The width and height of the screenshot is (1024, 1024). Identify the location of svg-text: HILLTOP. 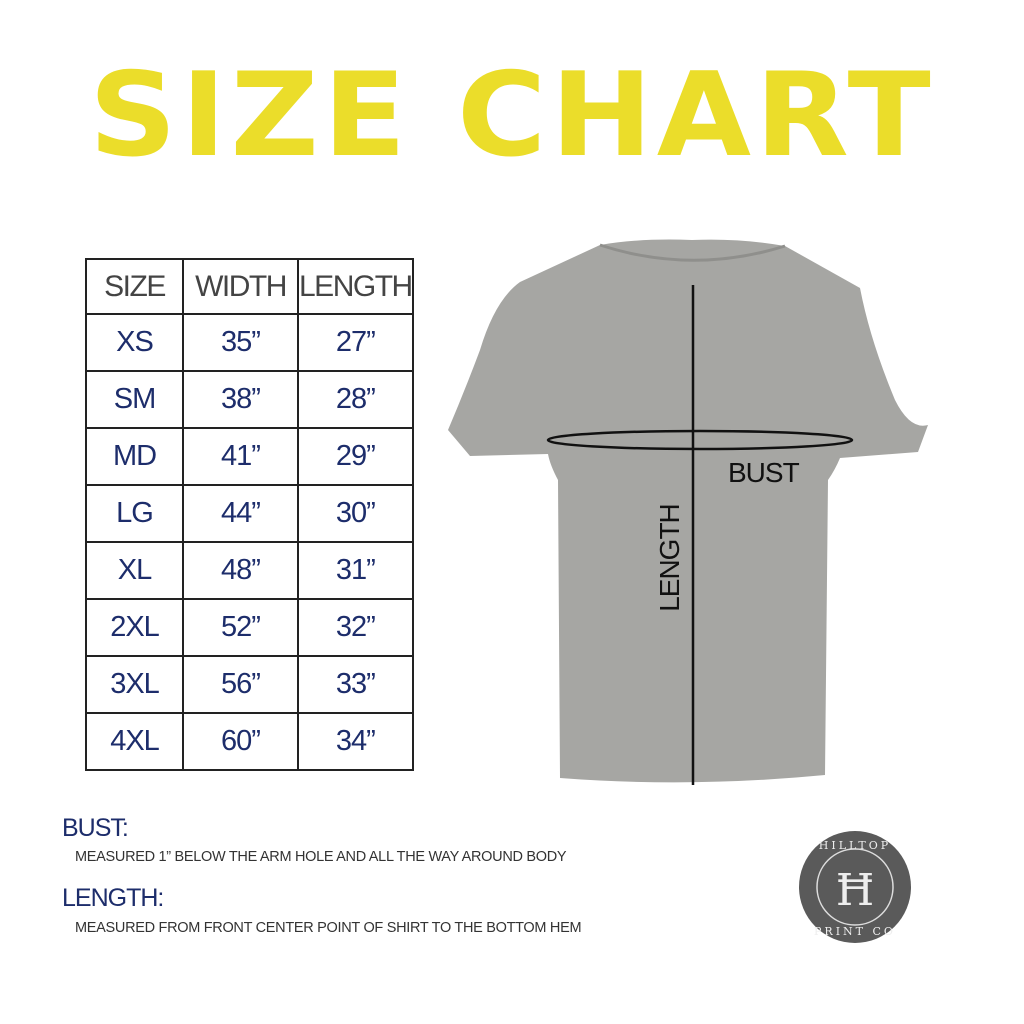
(855, 845).